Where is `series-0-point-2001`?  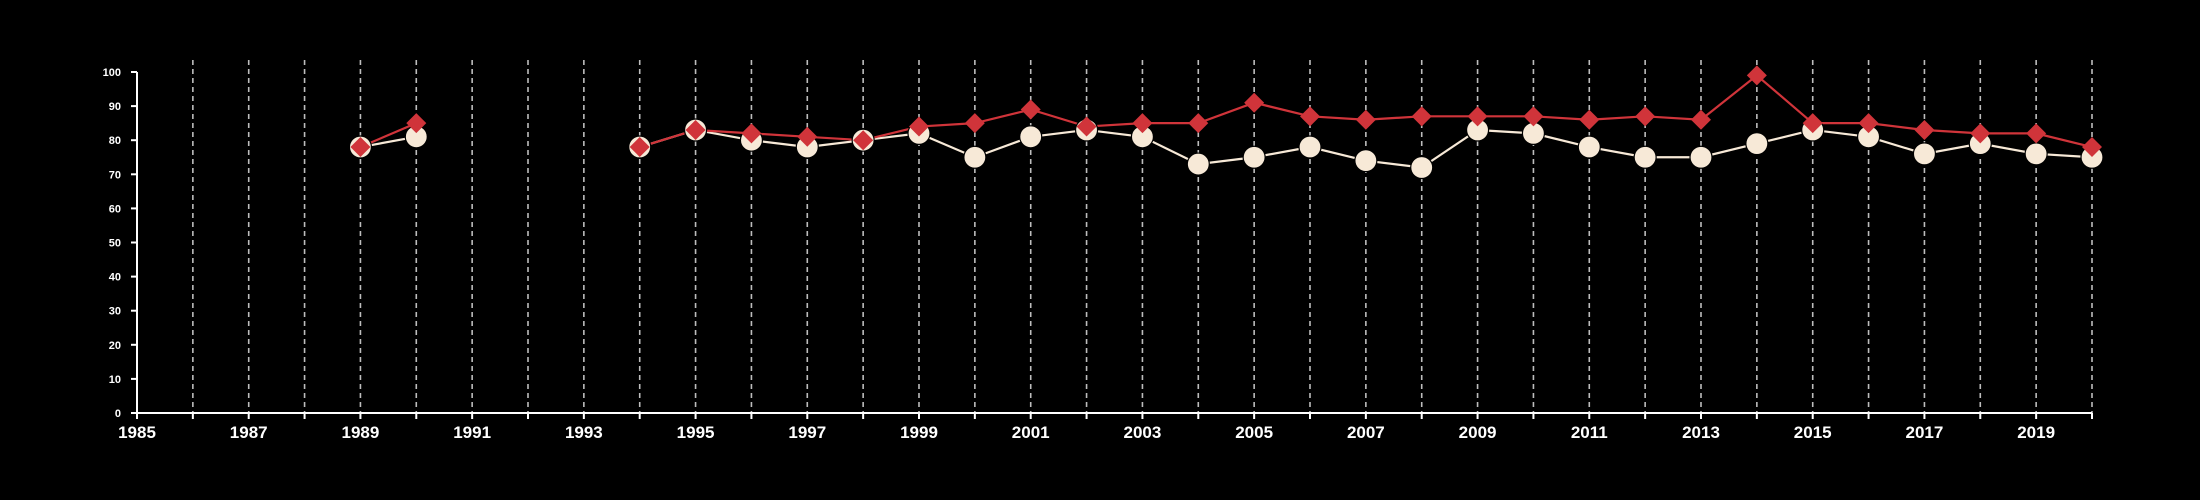
series-0-point-2001 is located at coordinates (1031, 137).